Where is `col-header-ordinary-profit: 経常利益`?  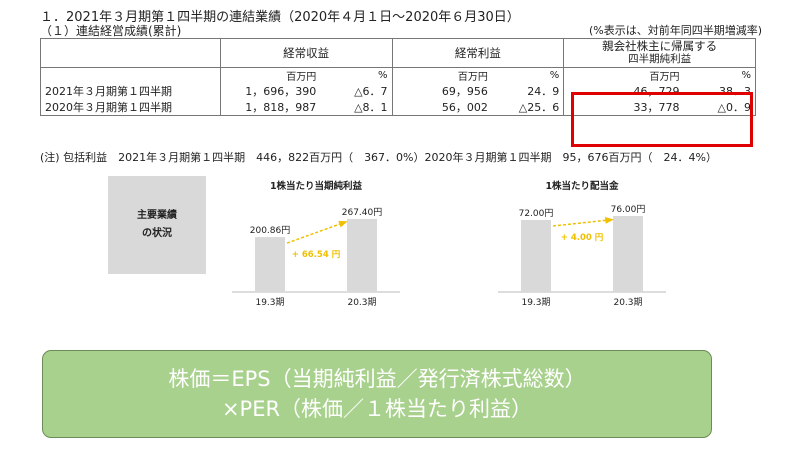 col-header-ordinary-profit: 経常利益 is located at coordinates (478, 53).